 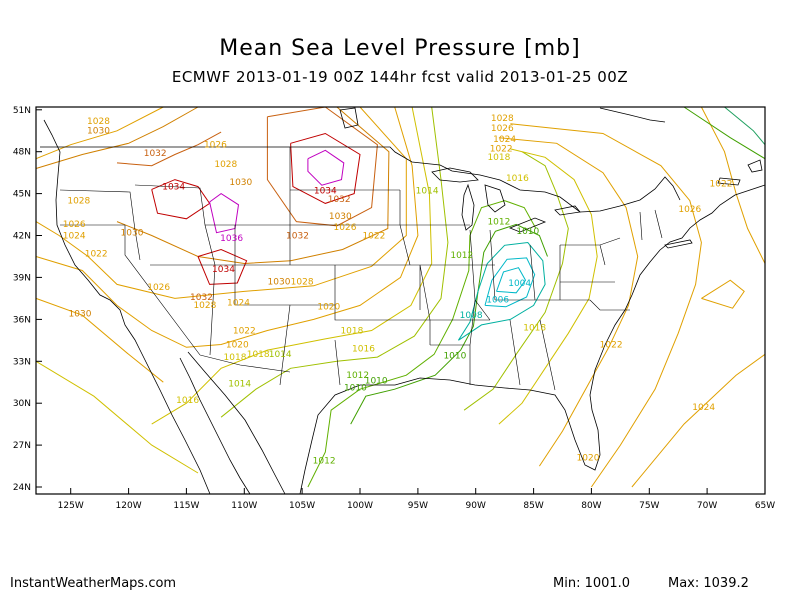 What do you see at coordinates (360, 506) in the screenshot?
I see `lon-label-5: 100W` at bounding box center [360, 506].